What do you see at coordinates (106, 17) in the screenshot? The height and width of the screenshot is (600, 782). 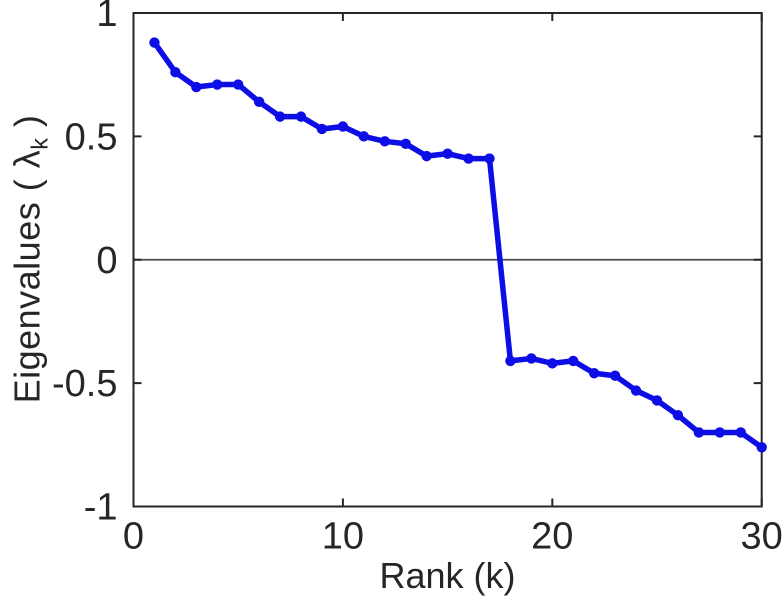 I see `y-tick-label: 1` at bounding box center [106, 17].